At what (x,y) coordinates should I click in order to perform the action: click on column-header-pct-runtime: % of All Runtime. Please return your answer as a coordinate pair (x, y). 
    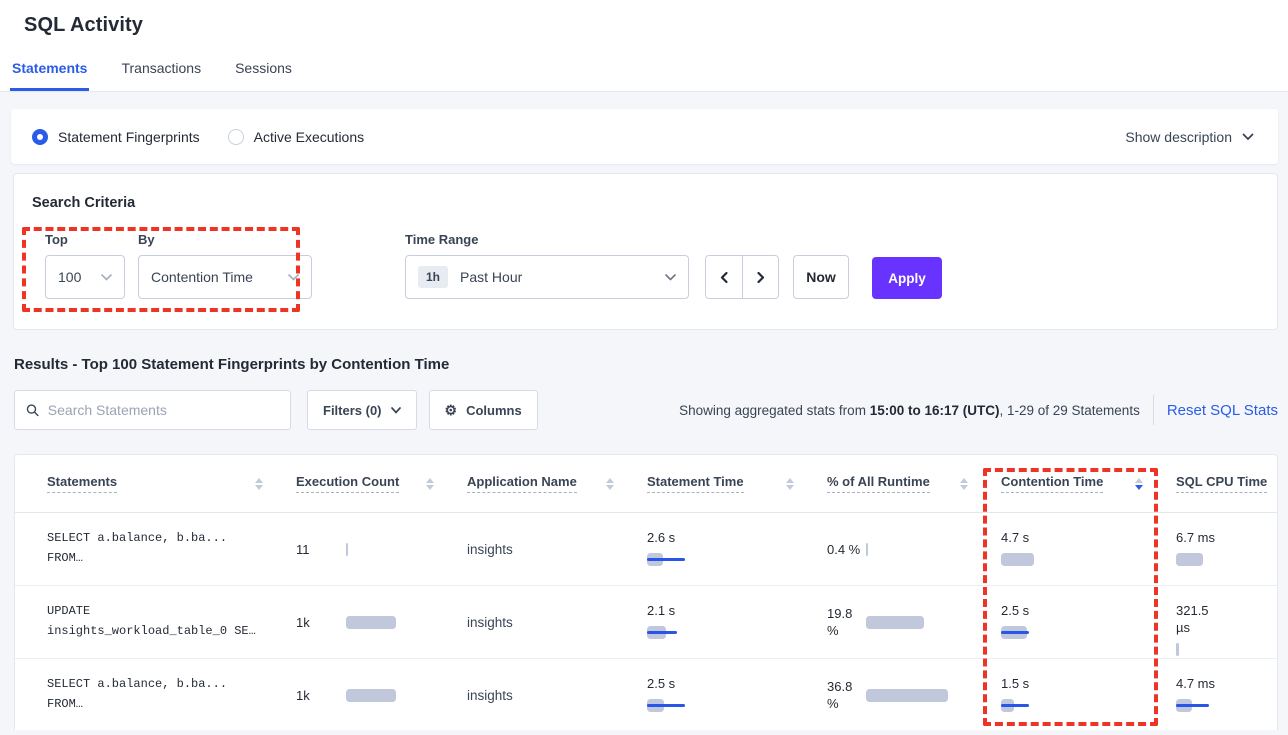
    Looking at the image, I should click on (914, 483).